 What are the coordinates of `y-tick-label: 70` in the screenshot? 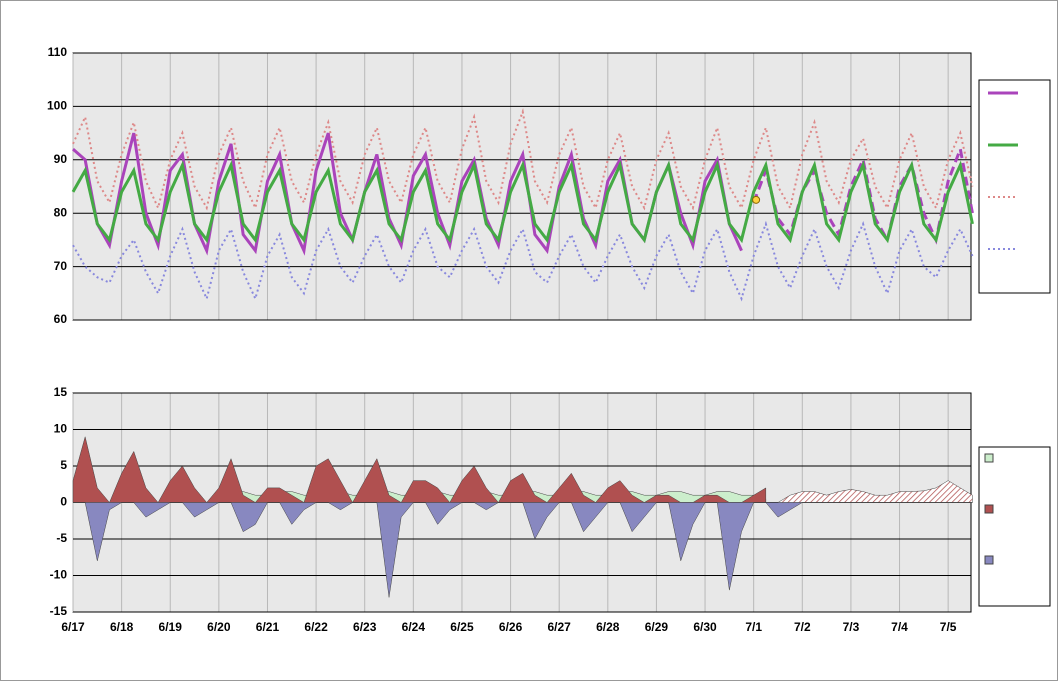 It's located at (61, 266).